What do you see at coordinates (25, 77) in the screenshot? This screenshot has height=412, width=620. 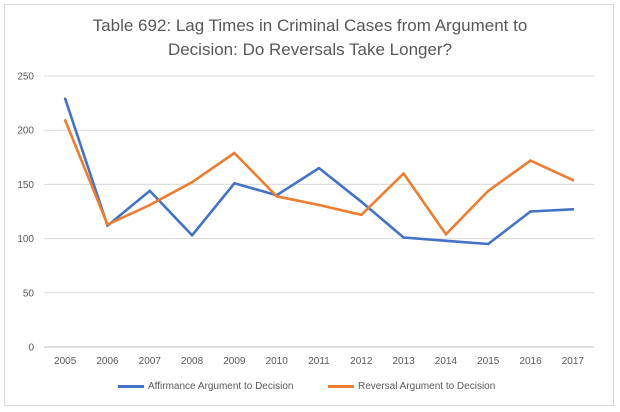 I see `y-tick-label: 250` at bounding box center [25, 77].